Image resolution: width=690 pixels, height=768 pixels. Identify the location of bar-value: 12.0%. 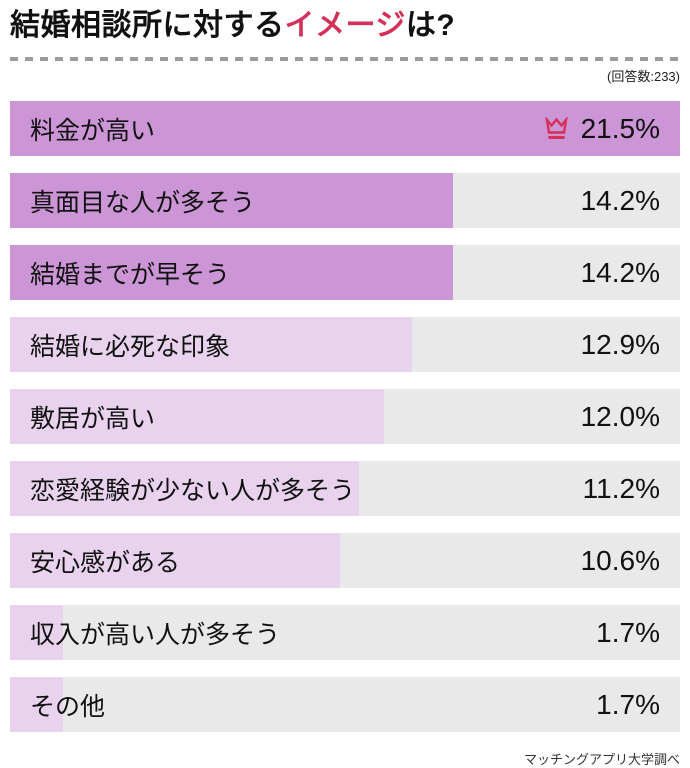
(620, 416).